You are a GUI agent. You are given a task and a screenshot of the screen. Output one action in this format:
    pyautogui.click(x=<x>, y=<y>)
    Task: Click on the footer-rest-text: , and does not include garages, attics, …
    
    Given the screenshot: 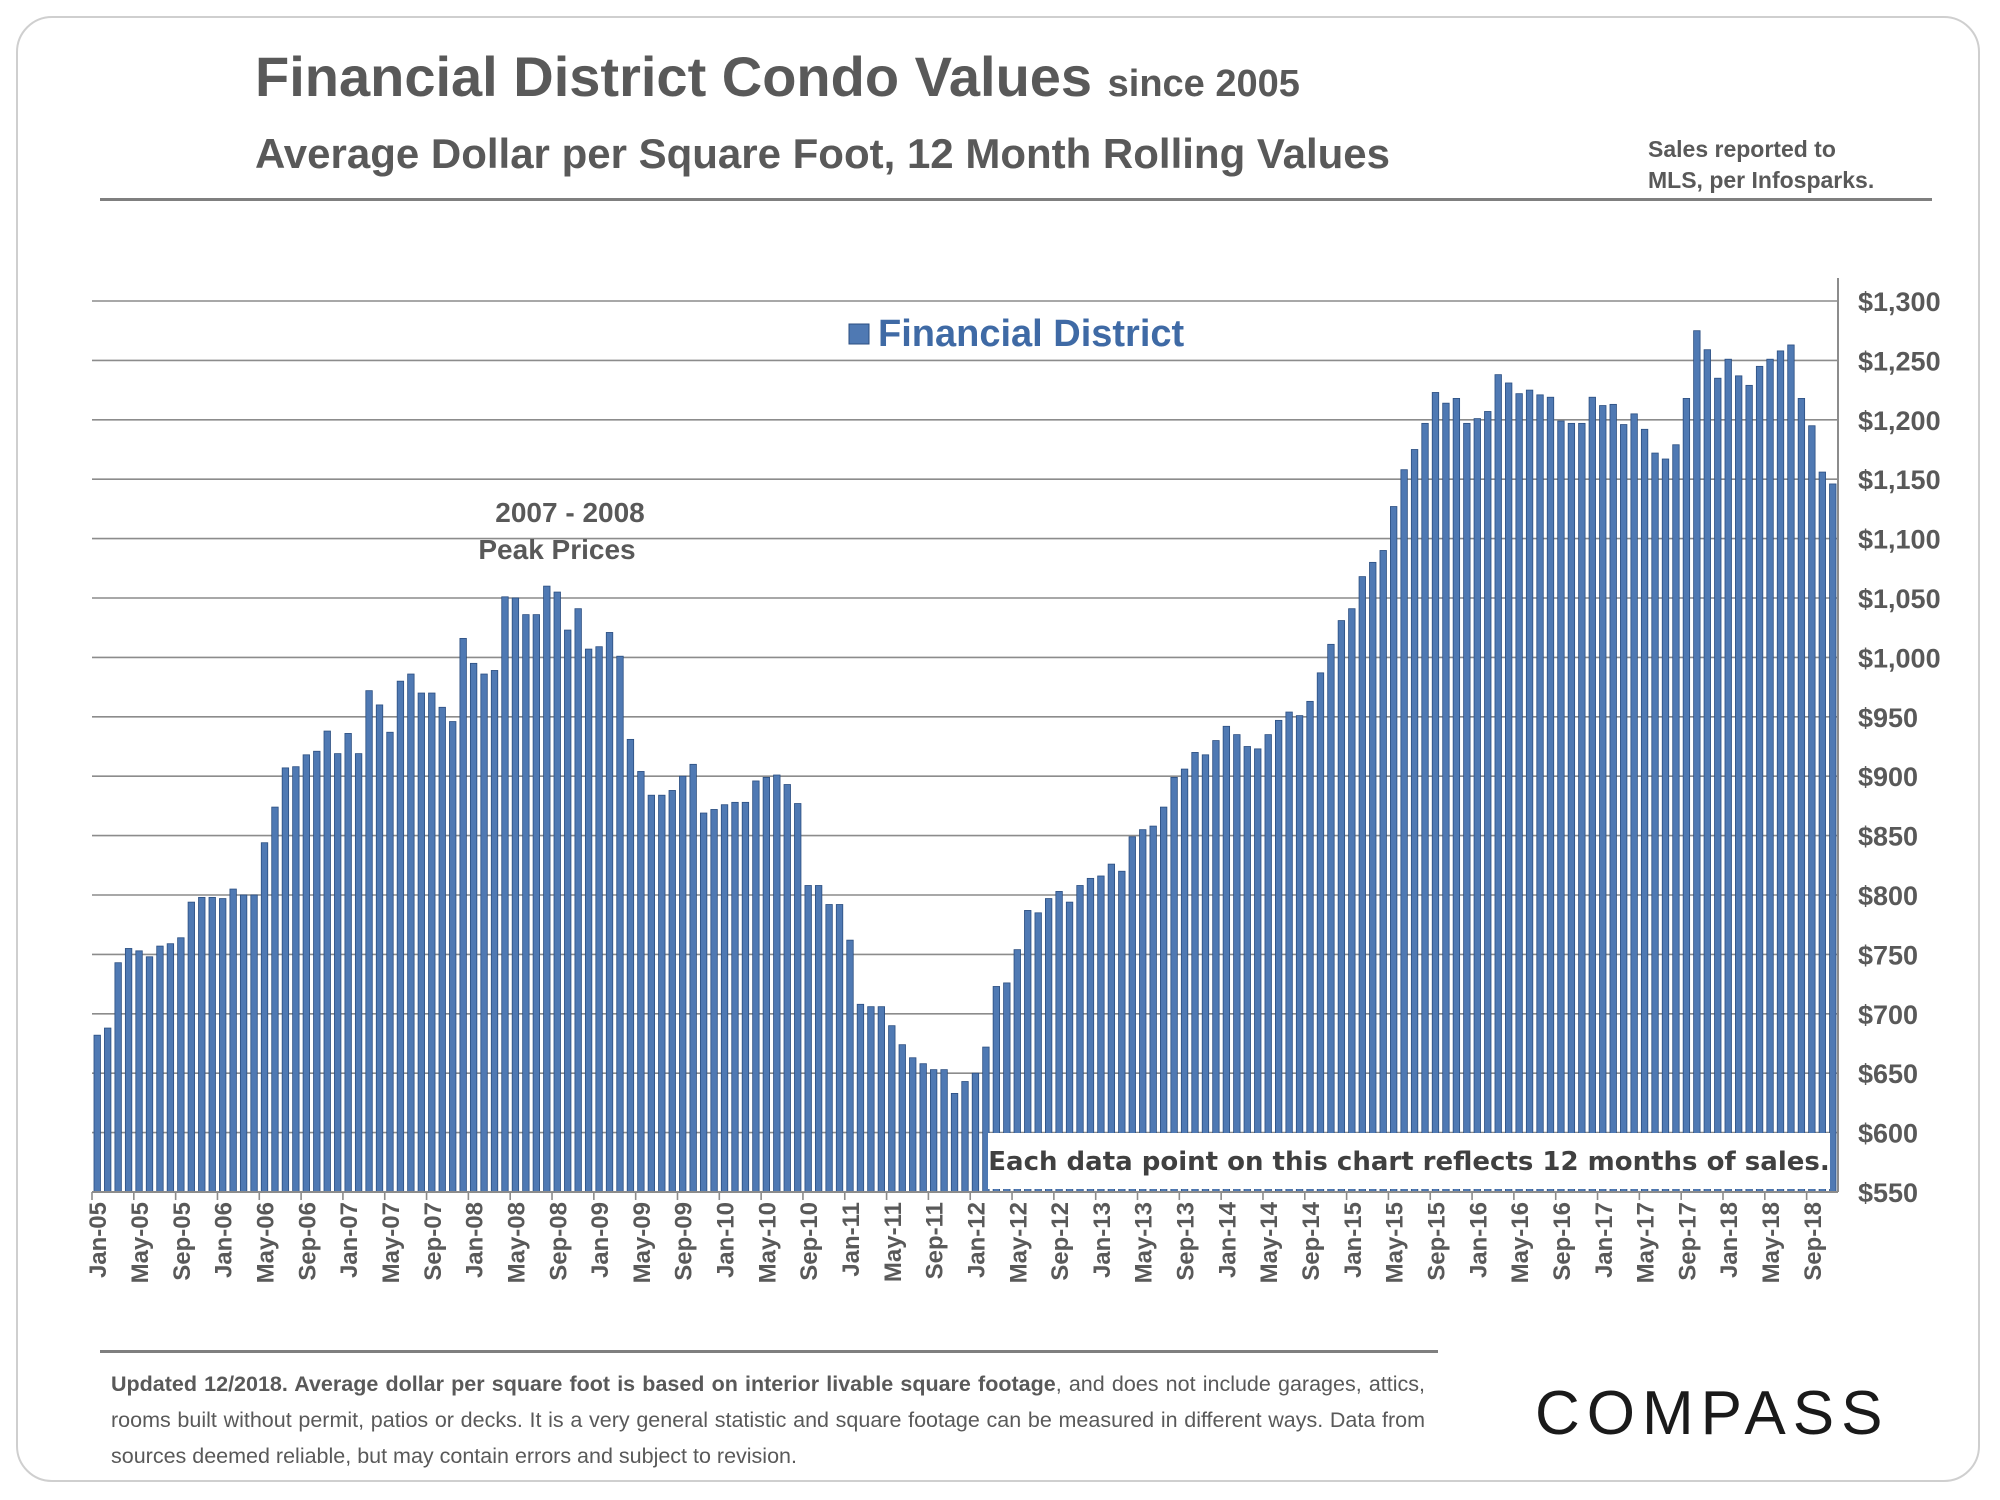 What is the action you would take?
    pyautogui.click(x=768, y=1420)
    